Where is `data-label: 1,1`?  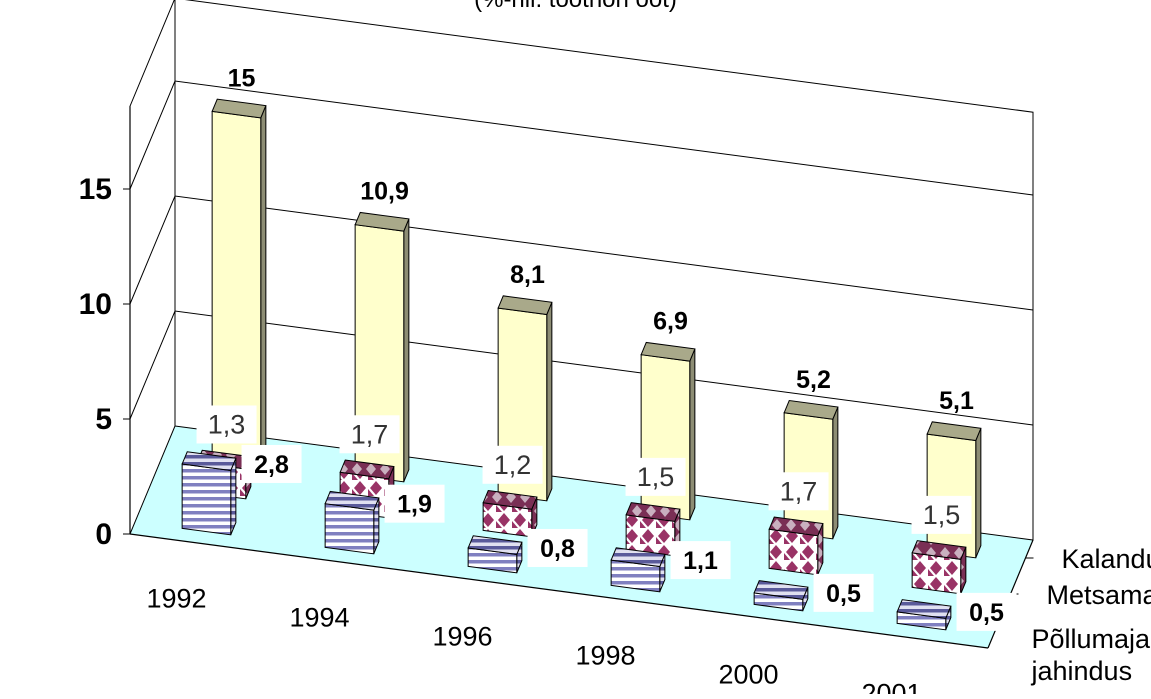 data-label: 1,1 is located at coordinates (700, 561).